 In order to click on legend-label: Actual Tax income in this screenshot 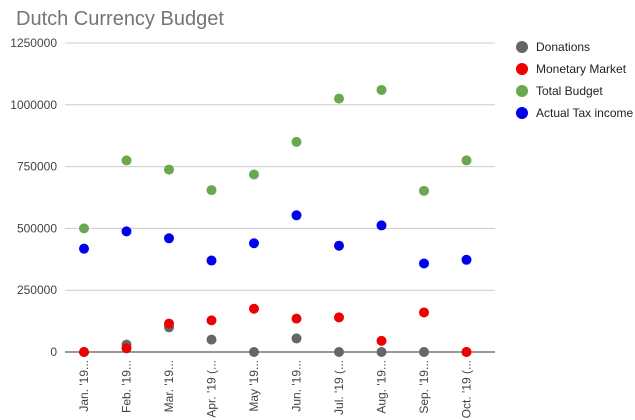, I will do `click(585, 113)`.